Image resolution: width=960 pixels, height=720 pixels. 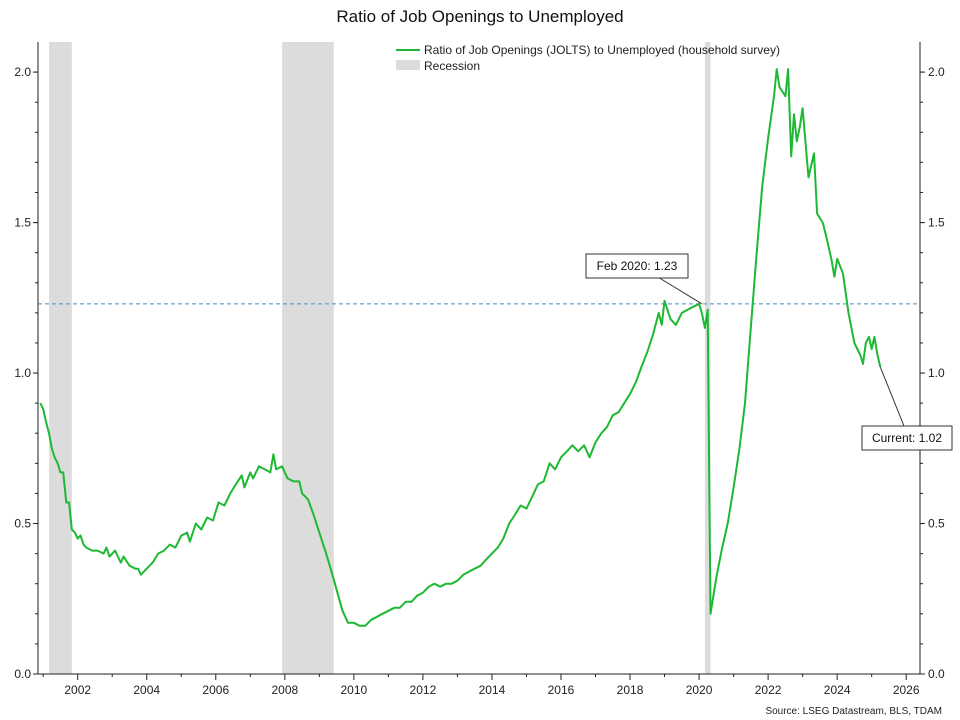 I want to click on y-tick-label-right: 0.5, so click(x=936, y=524).